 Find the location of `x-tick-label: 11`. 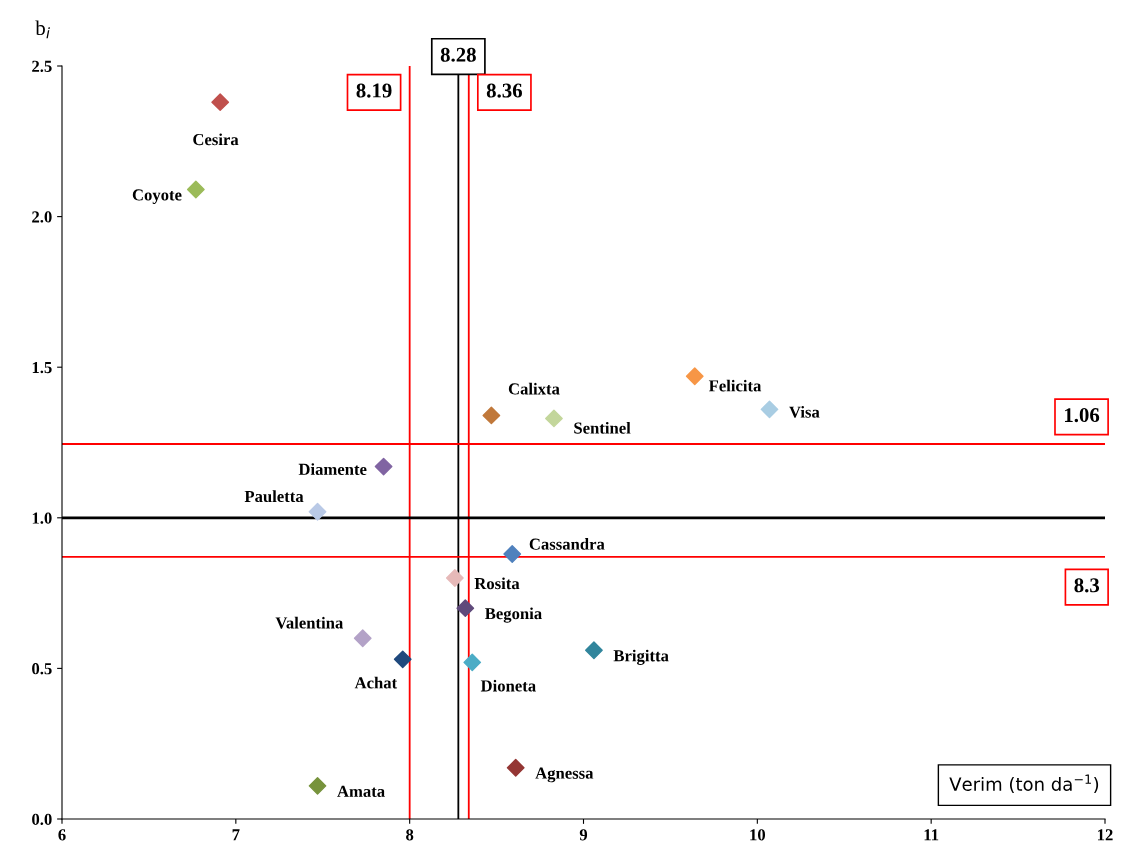

x-tick-label: 11 is located at coordinates (931, 835).